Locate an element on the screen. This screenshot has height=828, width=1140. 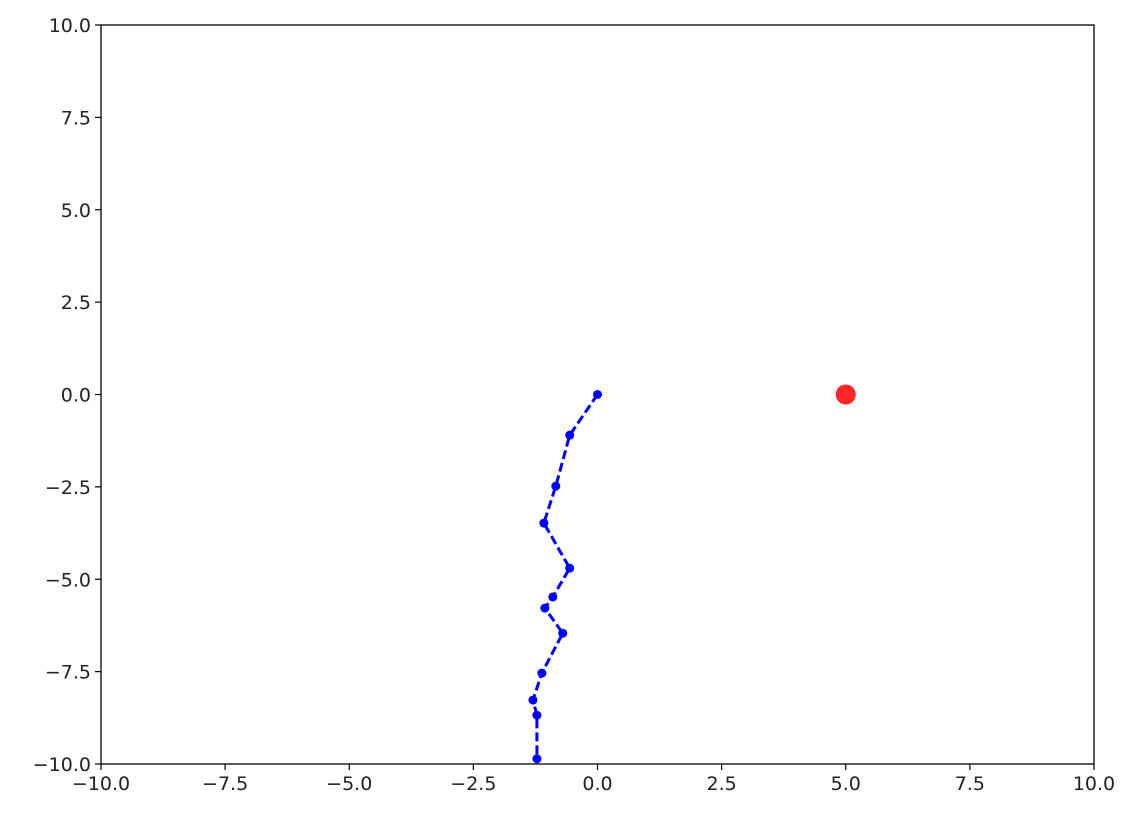
path-line is located at coordinates (565, 576).